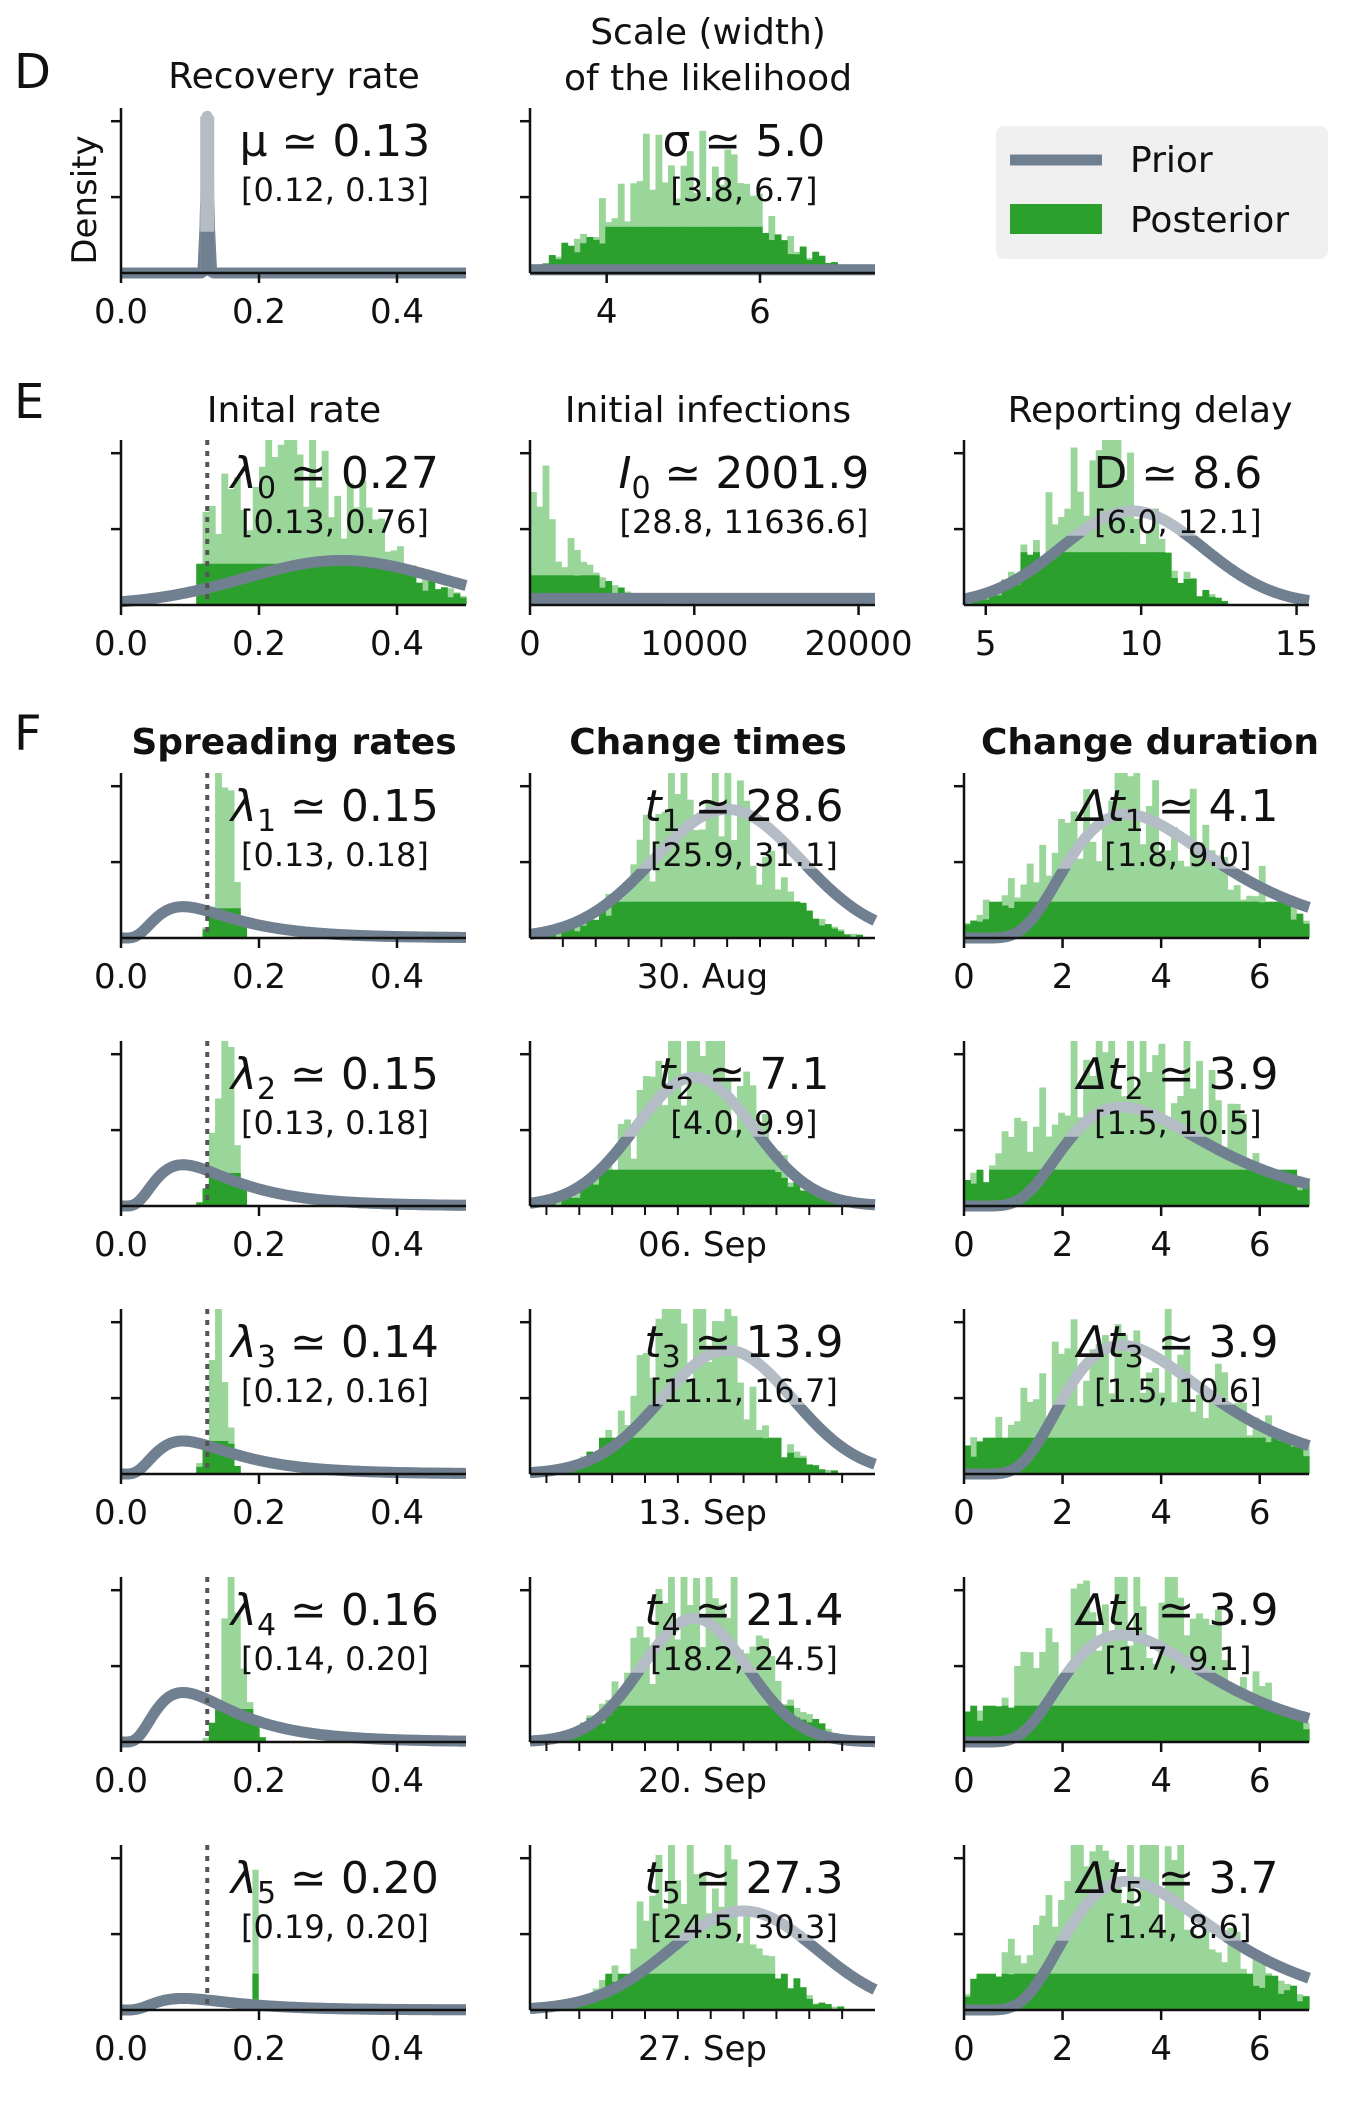 The height and width of the screenshot is (2104, 1362). Describe the element at coordinates (121, 2049) in the screenshot. I see `x-tick-label: 0.0` at that location.